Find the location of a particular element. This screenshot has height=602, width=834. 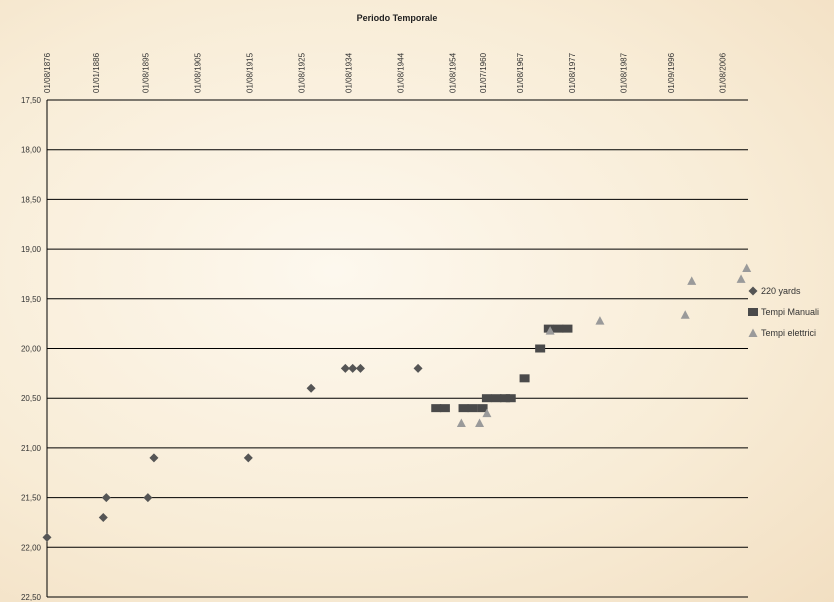

y-tick-label: 19,00 is located at coordinates (31, 249).